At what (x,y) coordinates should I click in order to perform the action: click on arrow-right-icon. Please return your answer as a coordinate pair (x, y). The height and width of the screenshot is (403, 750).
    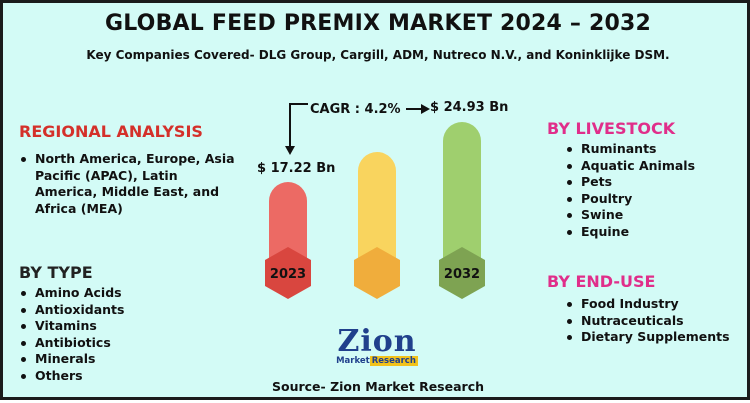
    Looking at the image, I should click on (425, 109).